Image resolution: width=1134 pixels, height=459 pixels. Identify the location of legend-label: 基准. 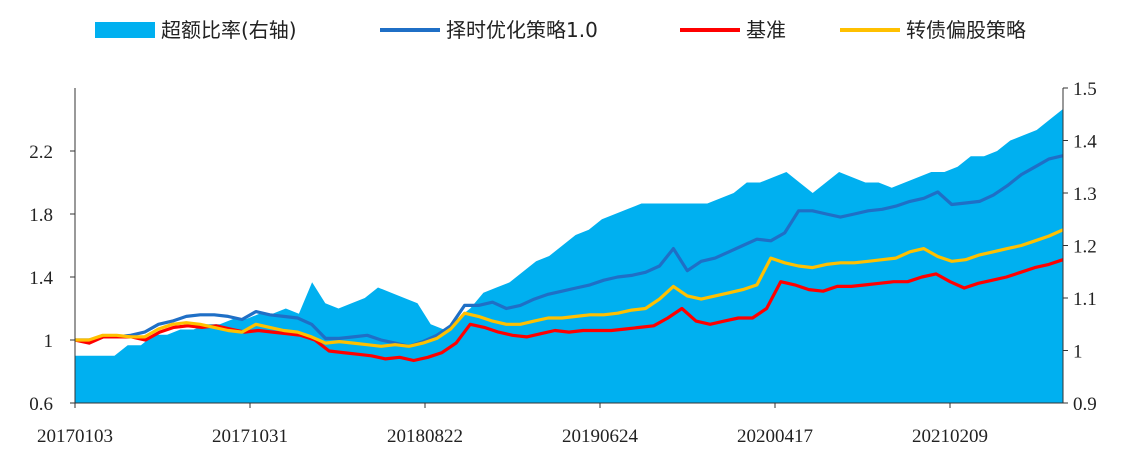
(766, 30).